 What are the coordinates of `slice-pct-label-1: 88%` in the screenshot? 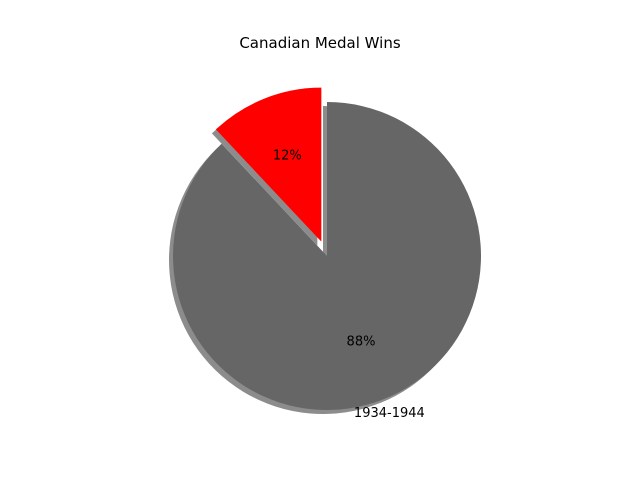 It's located at (361, 341).